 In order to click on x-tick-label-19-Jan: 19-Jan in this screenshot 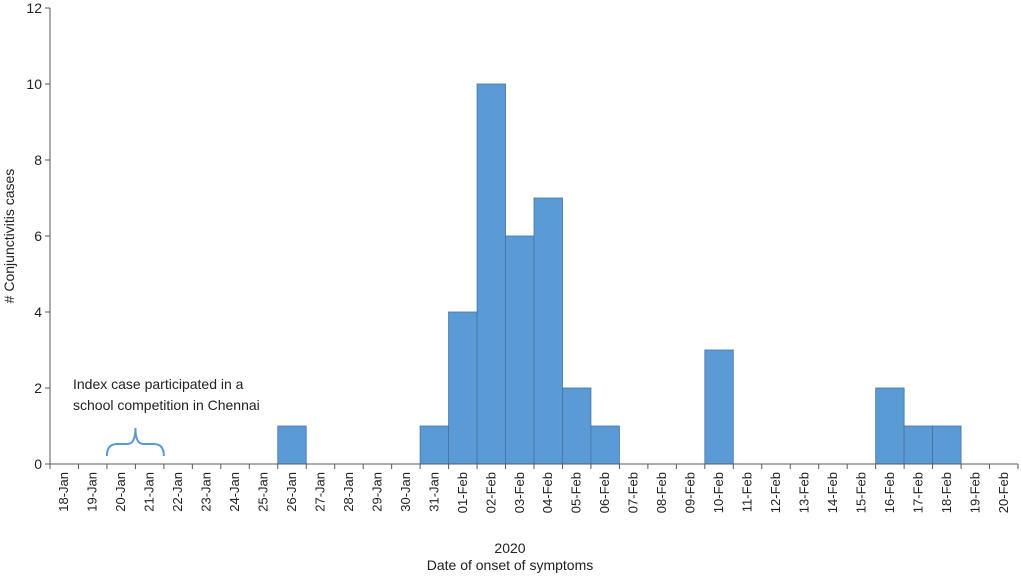, I will do `click(92, 492)`.